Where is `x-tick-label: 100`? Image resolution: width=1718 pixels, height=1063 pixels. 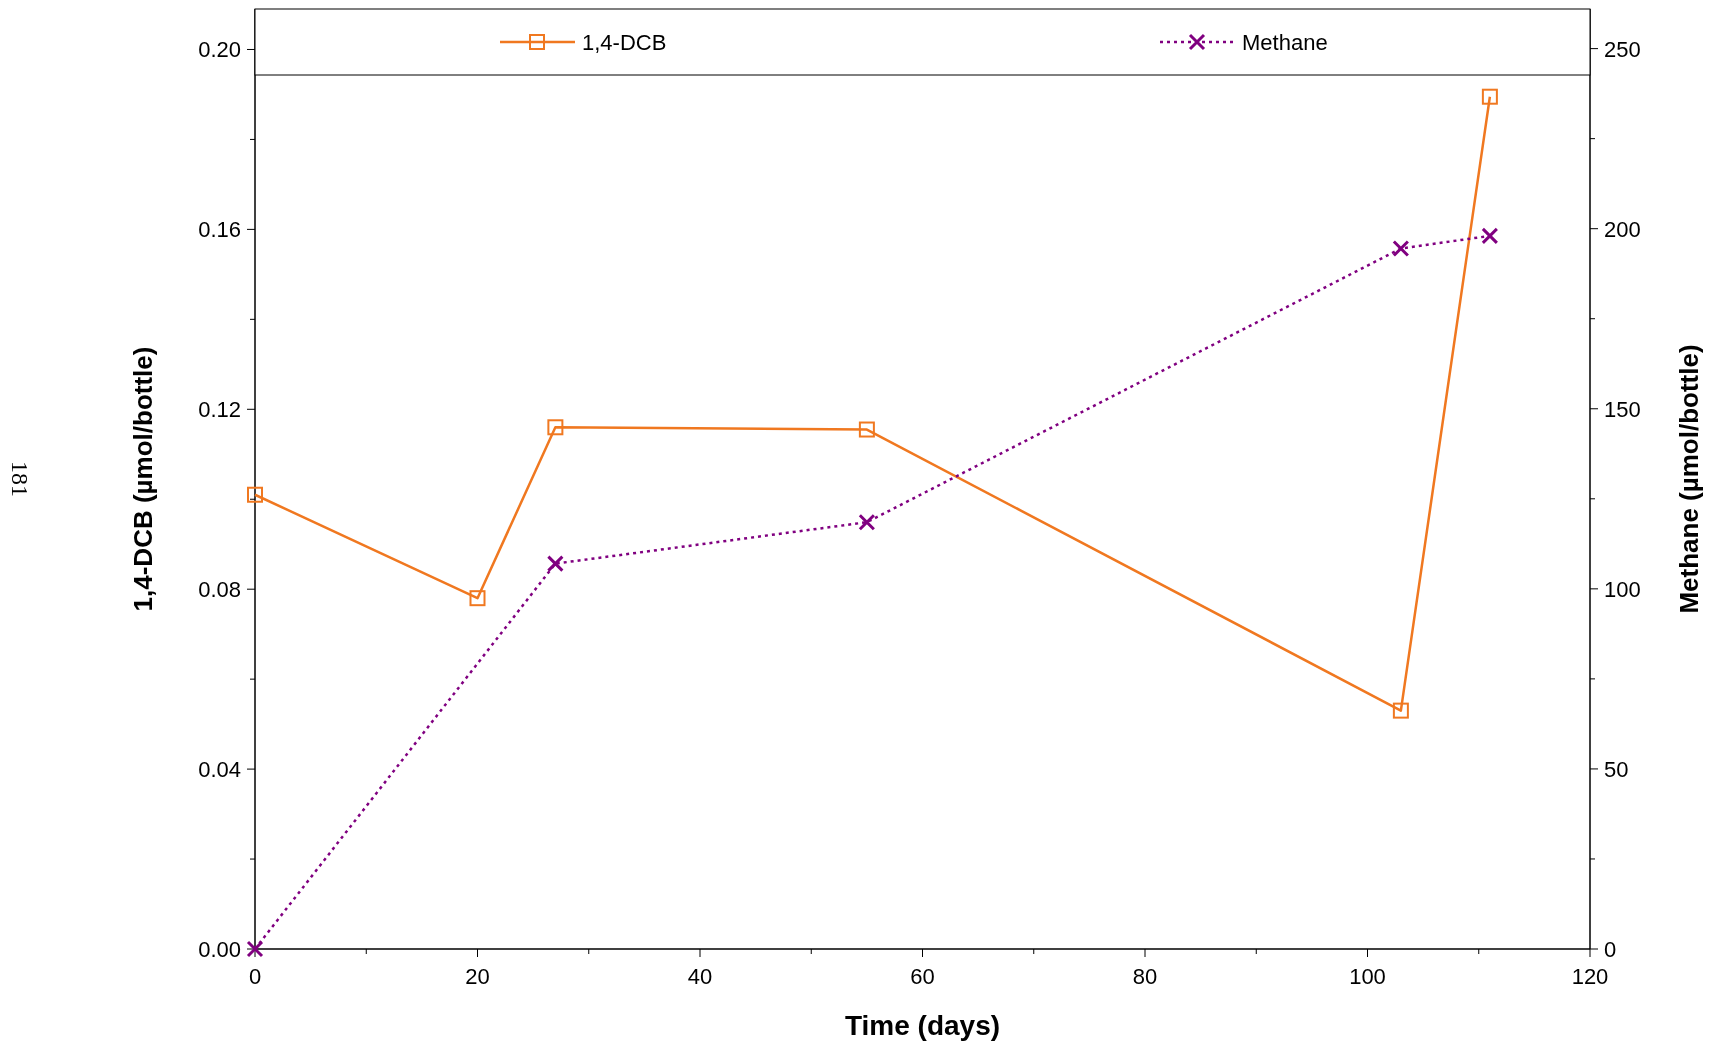 x-tick-label: 100 is located at coordinates (1367, 976).